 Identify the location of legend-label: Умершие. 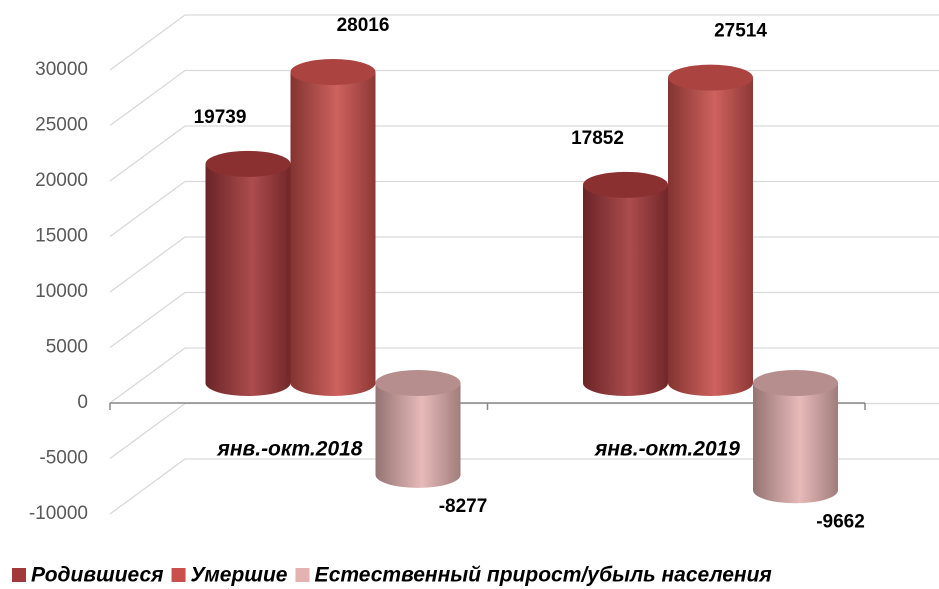
(239, 575).